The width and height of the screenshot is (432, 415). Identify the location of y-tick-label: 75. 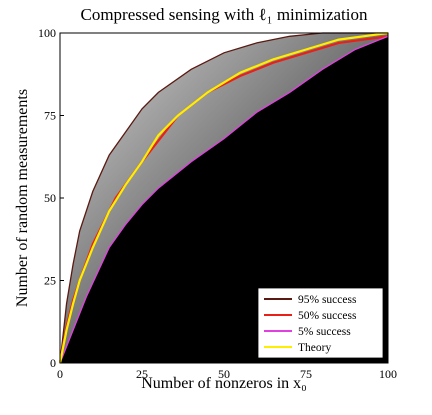
(50, 116).